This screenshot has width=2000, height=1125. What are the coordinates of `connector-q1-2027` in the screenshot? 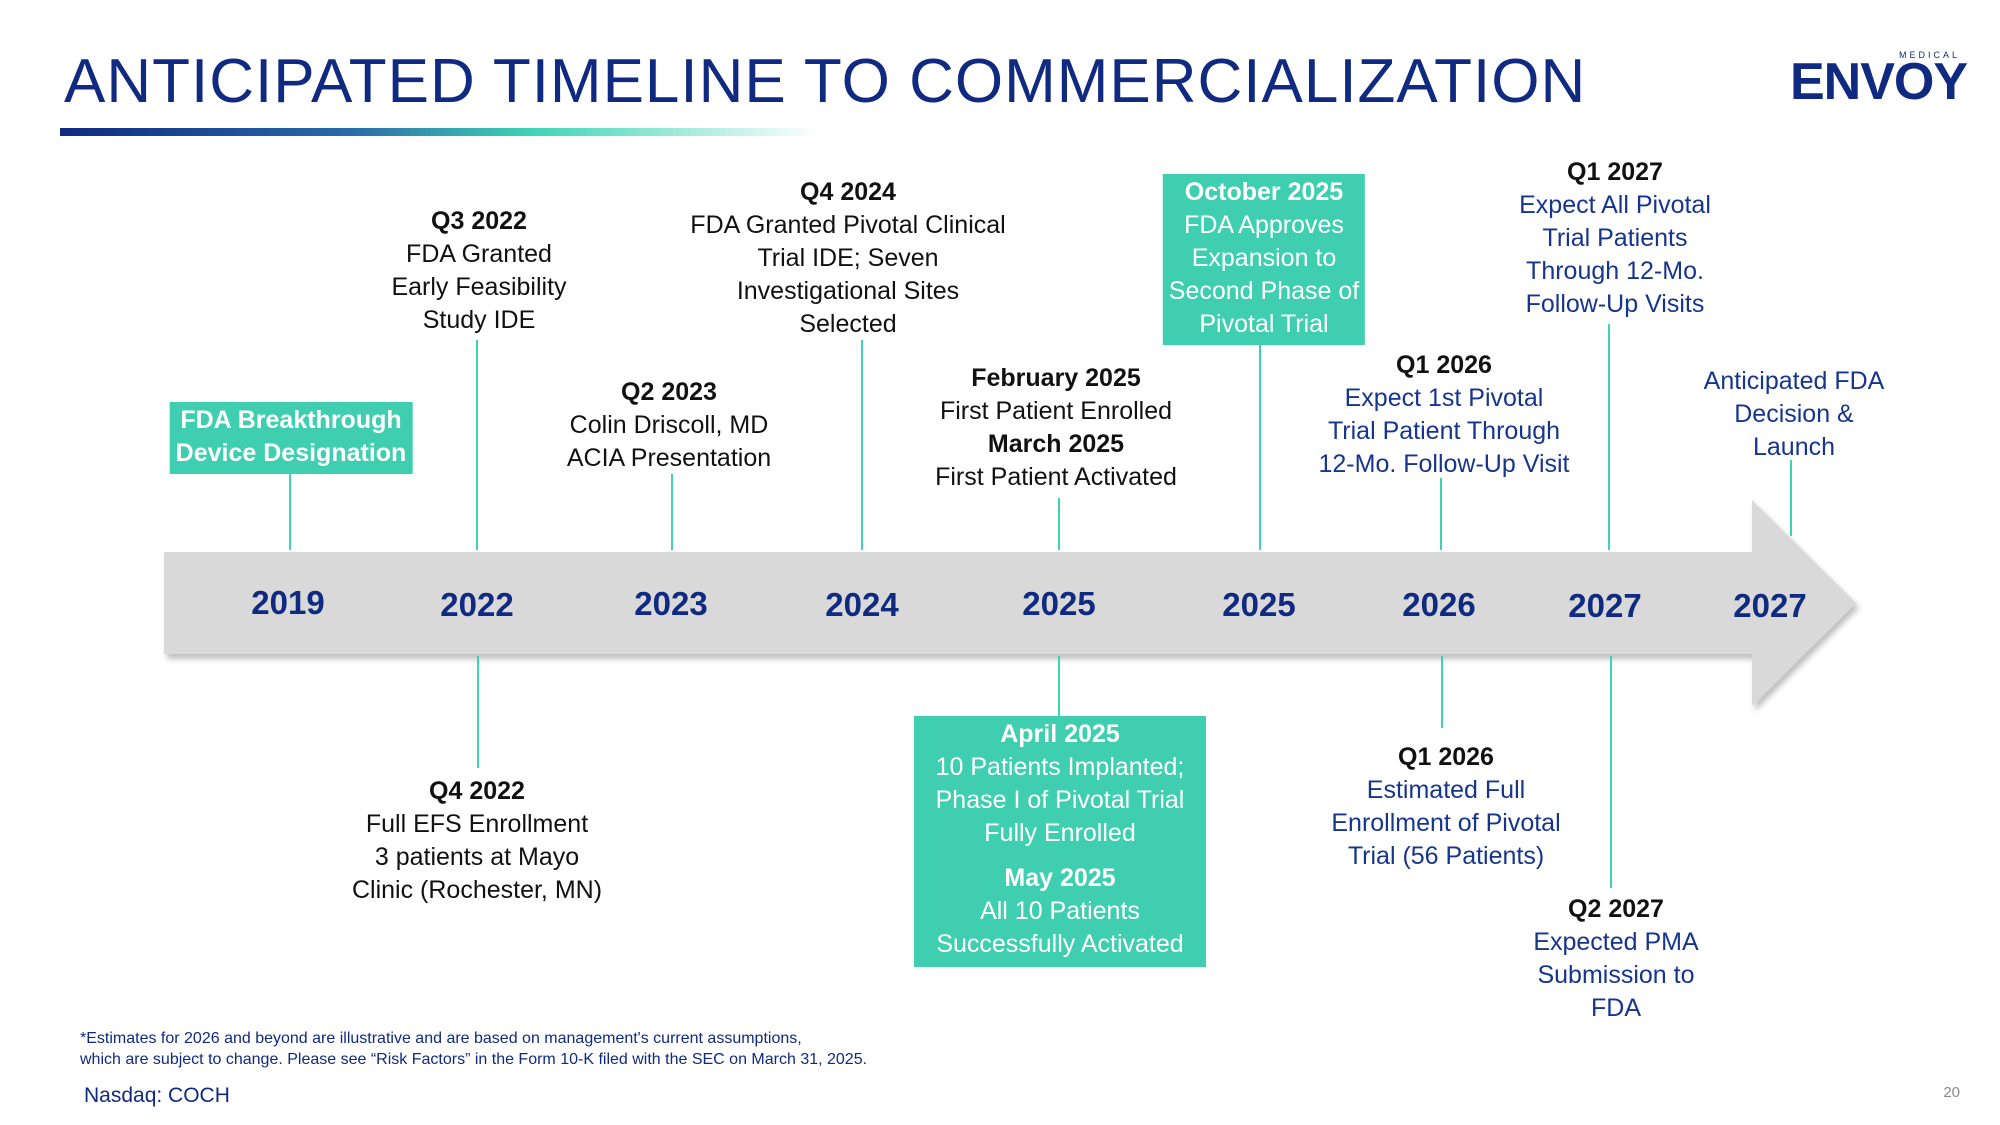 It's located at (1609, 437).